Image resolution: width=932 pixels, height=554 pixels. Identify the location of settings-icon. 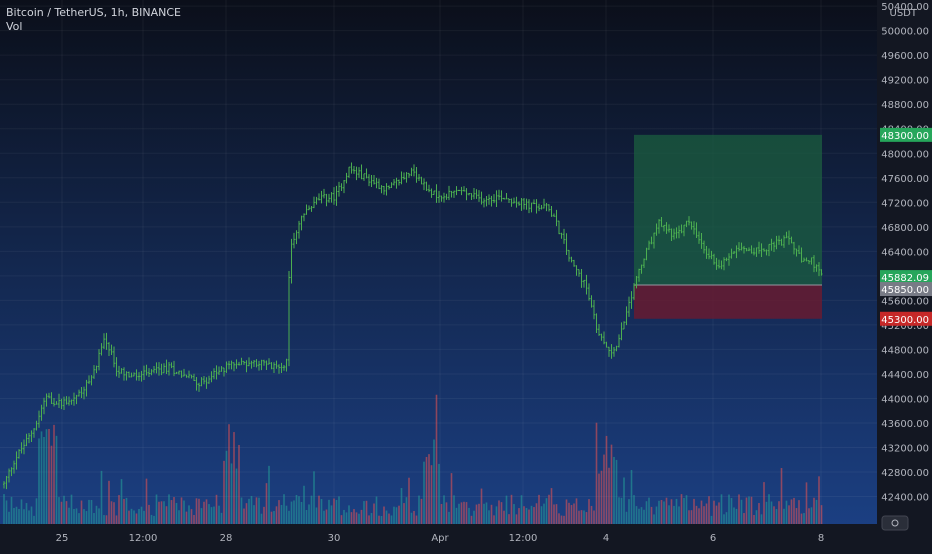
(895, 523).